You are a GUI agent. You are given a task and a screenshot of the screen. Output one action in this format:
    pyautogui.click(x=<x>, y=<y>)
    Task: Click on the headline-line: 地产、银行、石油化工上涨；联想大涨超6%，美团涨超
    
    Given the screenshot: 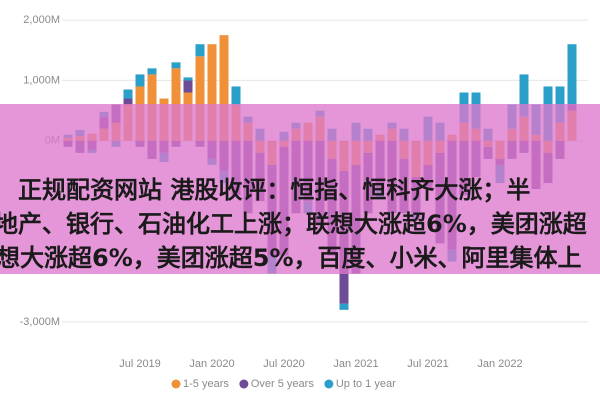 What is the action you would take?
    pyautogui.click(x=293, y=224)
    